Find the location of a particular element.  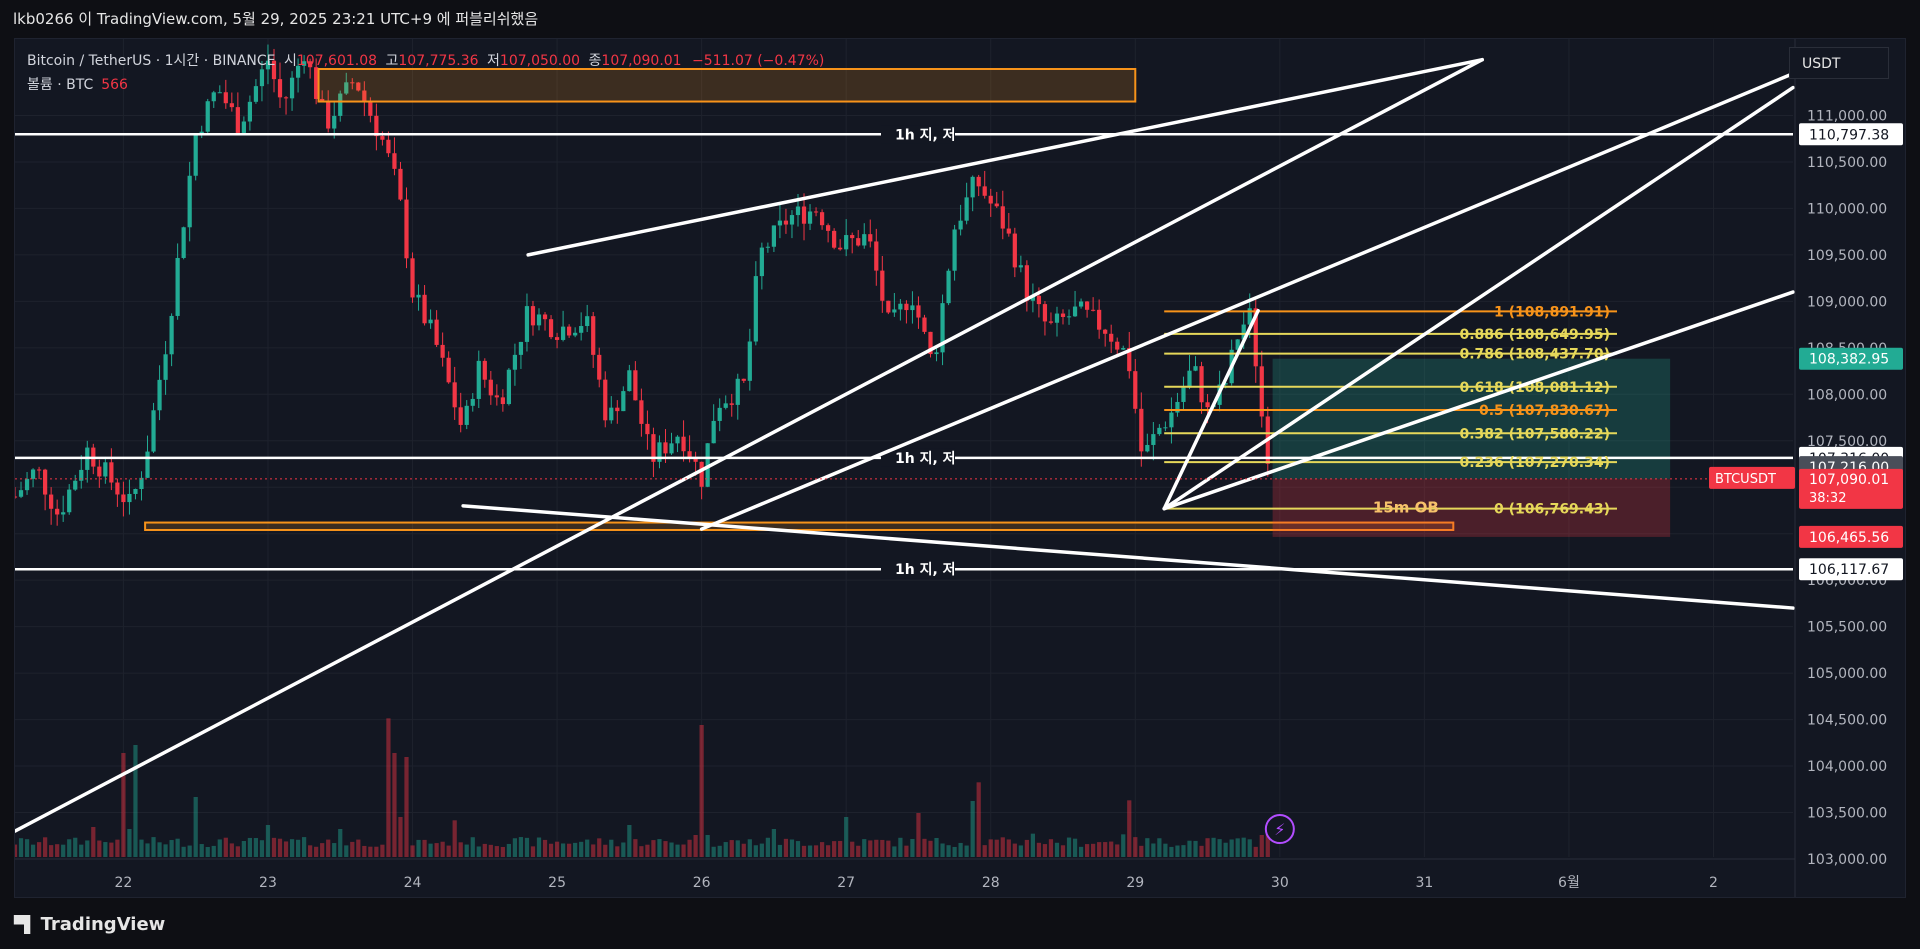

y-tick-label: 104,000.00 is located at coordinates (1847, 767).